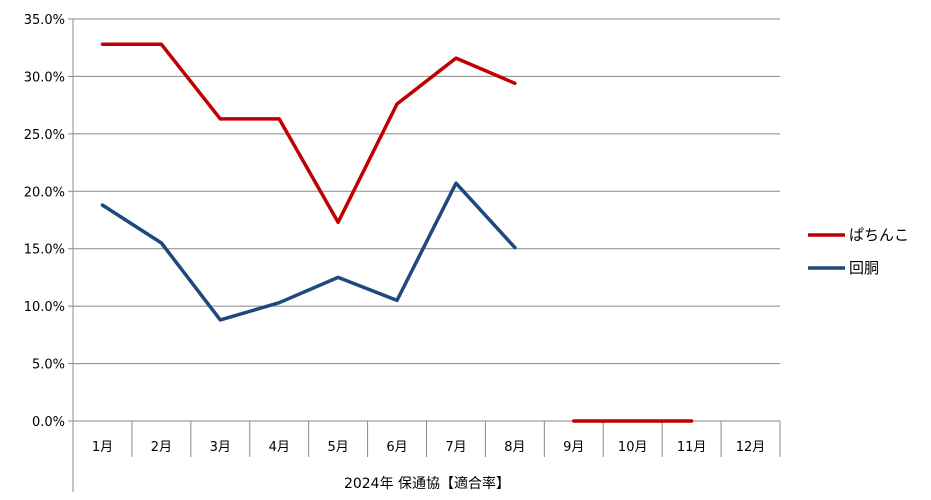 This screenshot has width=931, height=500. What do you see at coordinates (427, 483) in the screenshot?
I see `x-axis-title: 2024年 保通協【適合率】` at bounding box center [427, 483].